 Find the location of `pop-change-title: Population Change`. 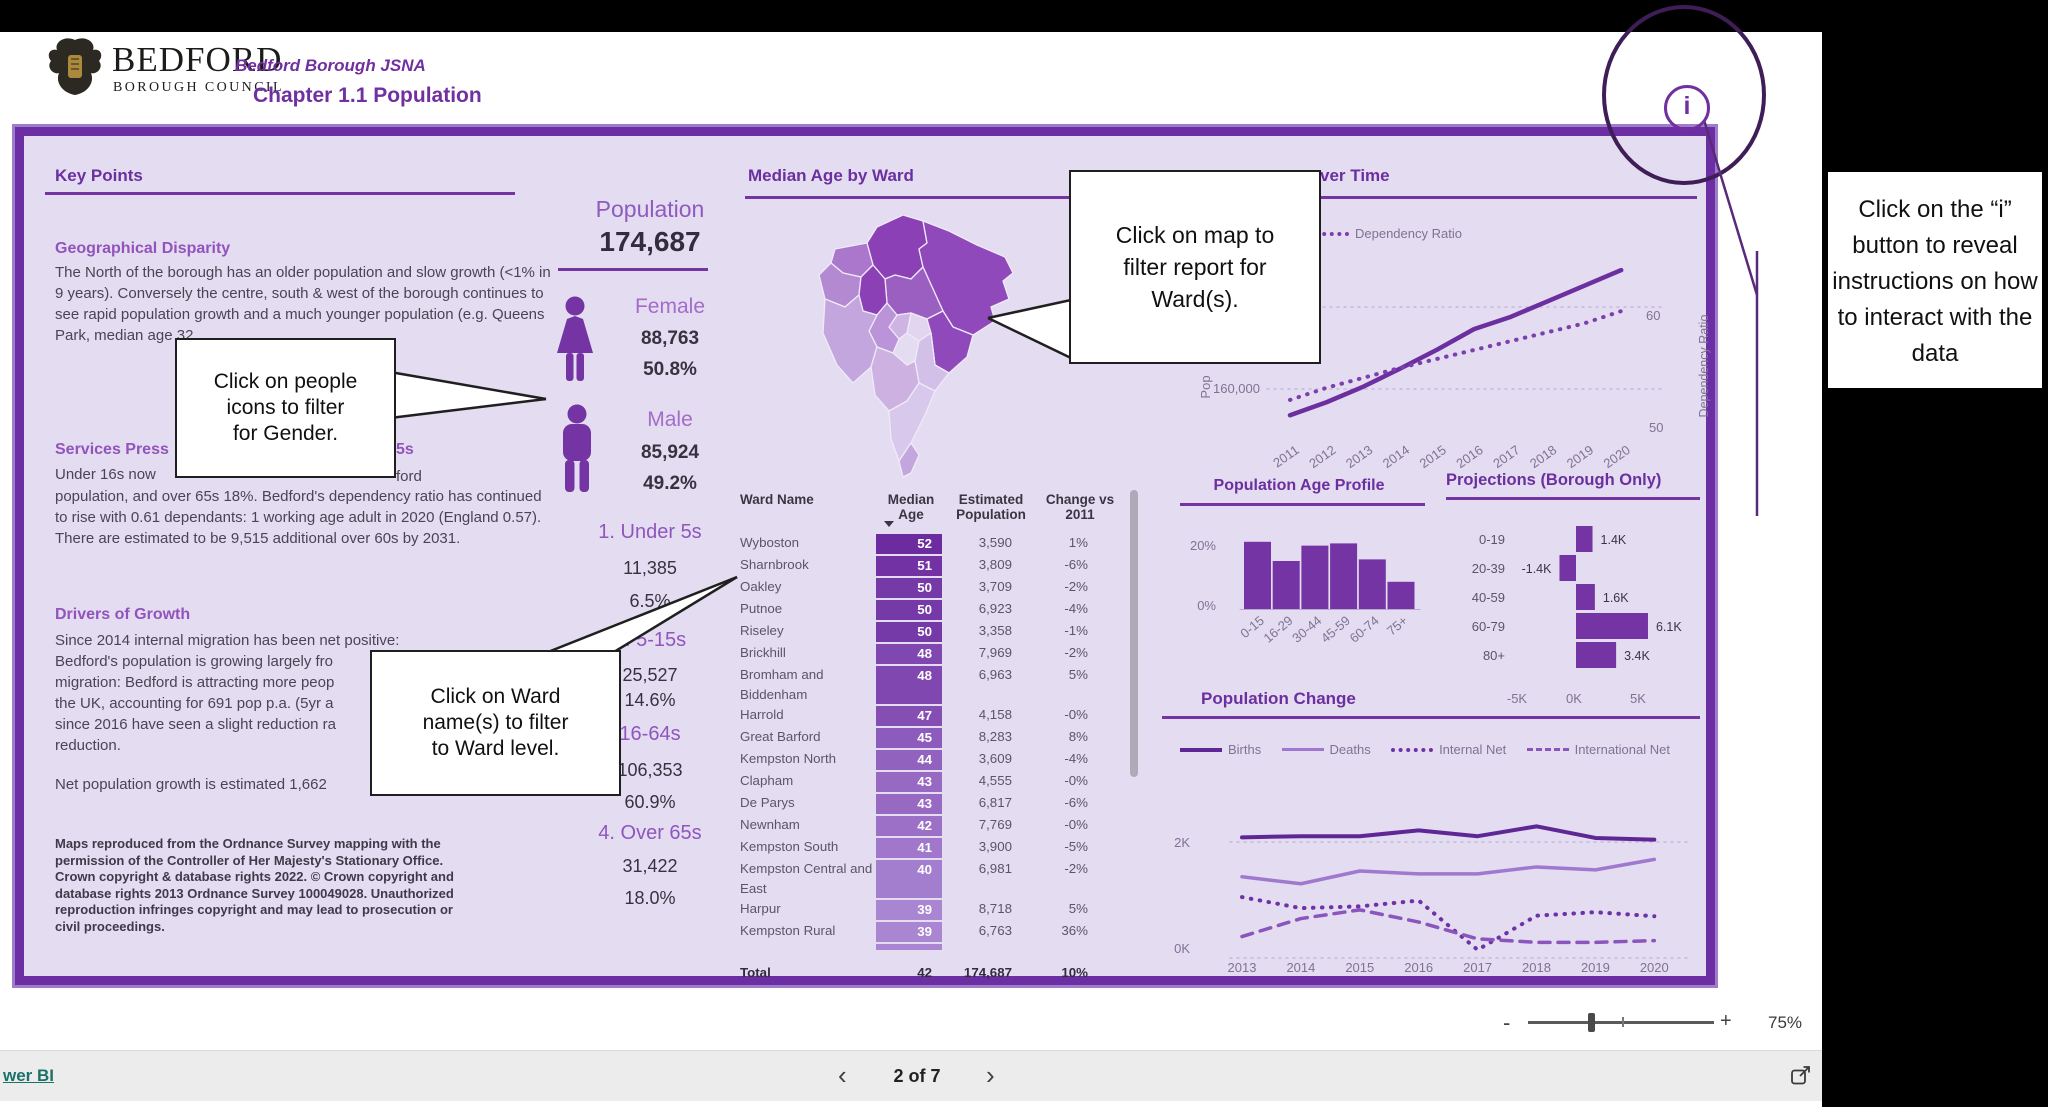

pop-change-title: Population Change is located at coordinates (1278, 698).